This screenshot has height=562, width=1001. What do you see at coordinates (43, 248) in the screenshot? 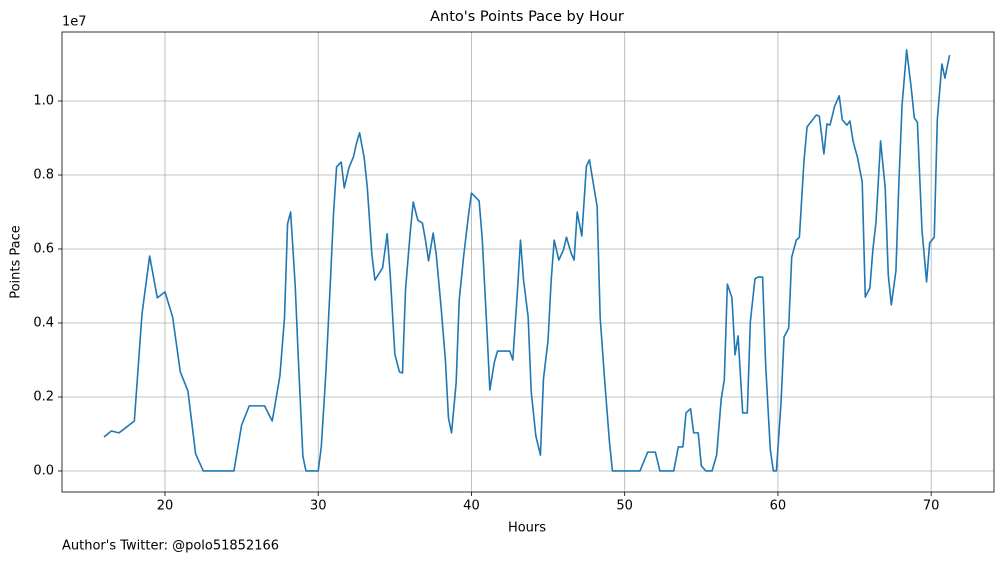
I see `y-tick-label: 0.6` at bounding box center [43, 248].